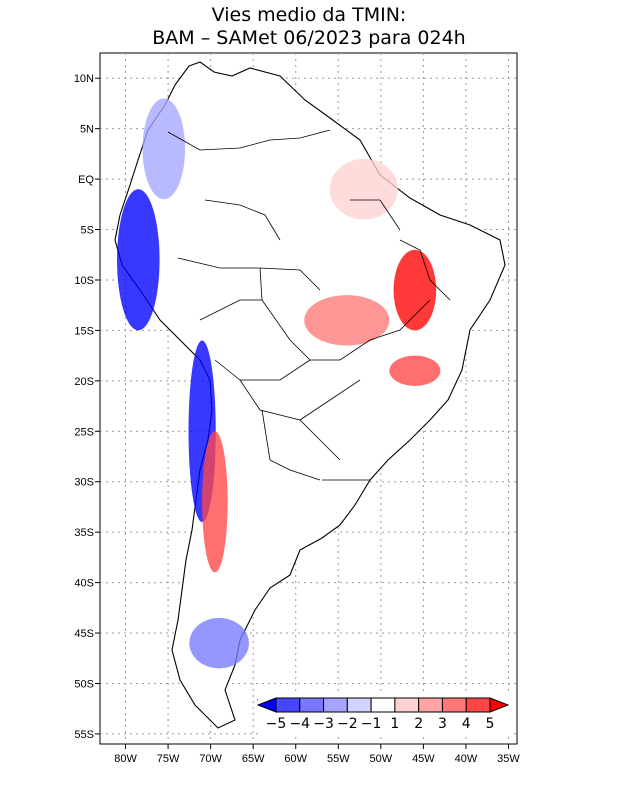 This screenshot has height=800, width=618. Describe the element at coordinates (84, 584) in the screenshot. I see `lat-tick-label: 40S` at that location.